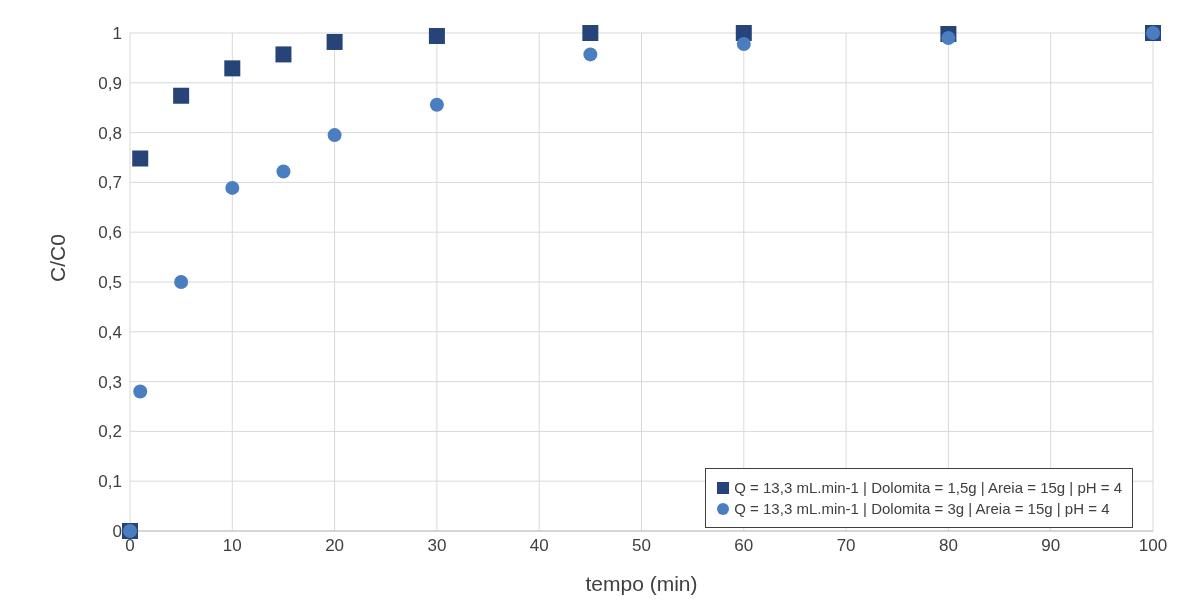 The height and width of the screenshot is (606, 1181). Describe the element at coordinates (110, 432) in the screenshot. I see `y-tick-label: 0,2` at that location.